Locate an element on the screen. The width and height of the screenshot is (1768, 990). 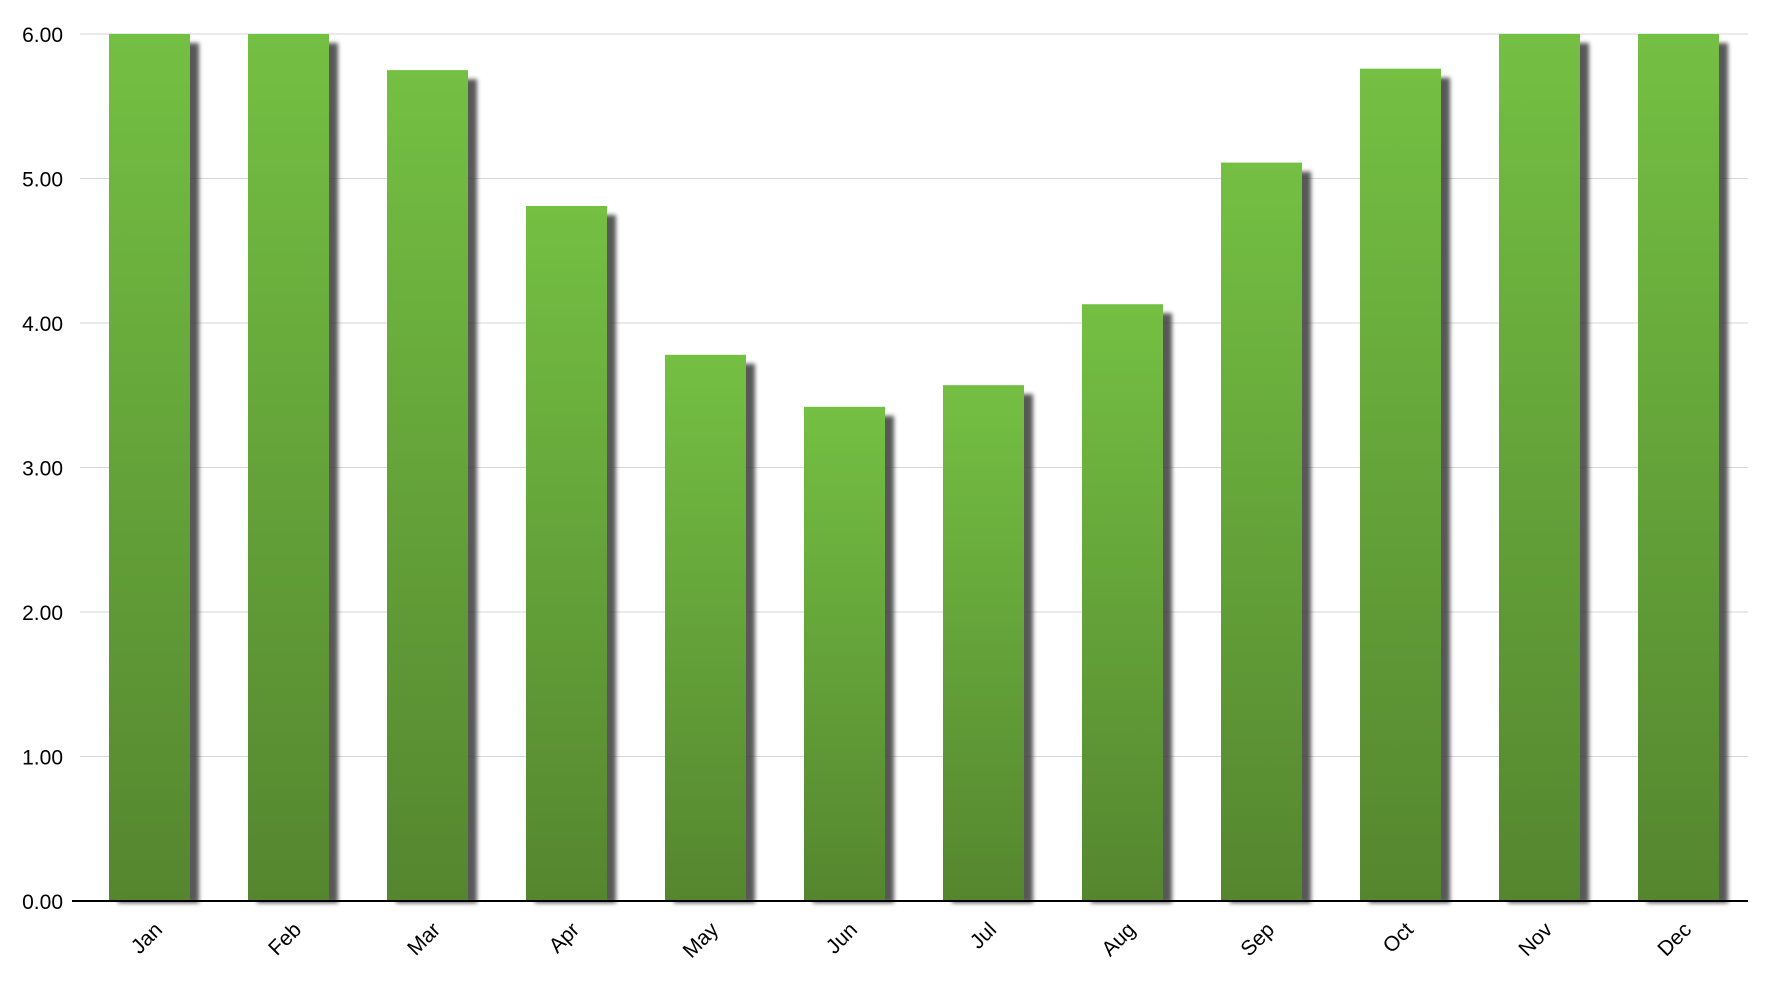
bar-feb is located at coordinates (288, 467).